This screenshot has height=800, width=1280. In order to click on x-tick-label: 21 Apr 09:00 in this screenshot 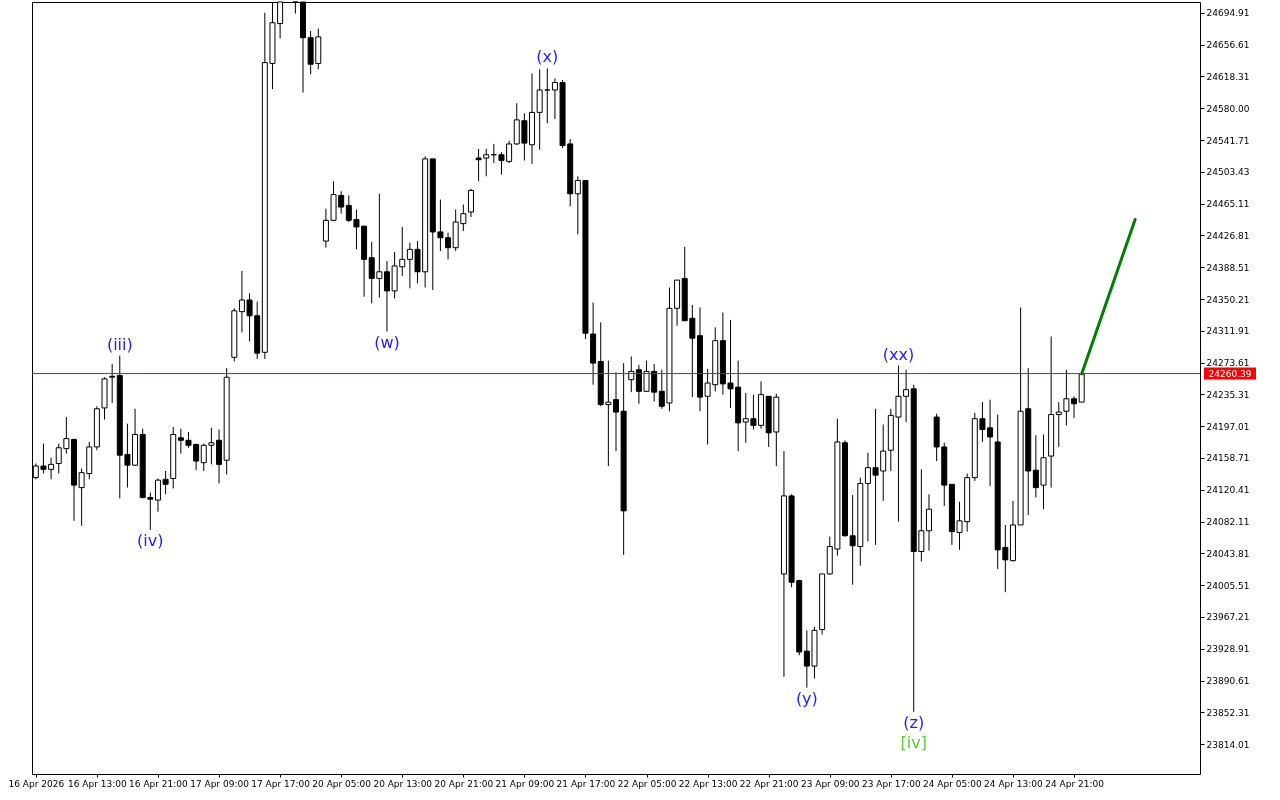, I will do `click(525, 783)`.